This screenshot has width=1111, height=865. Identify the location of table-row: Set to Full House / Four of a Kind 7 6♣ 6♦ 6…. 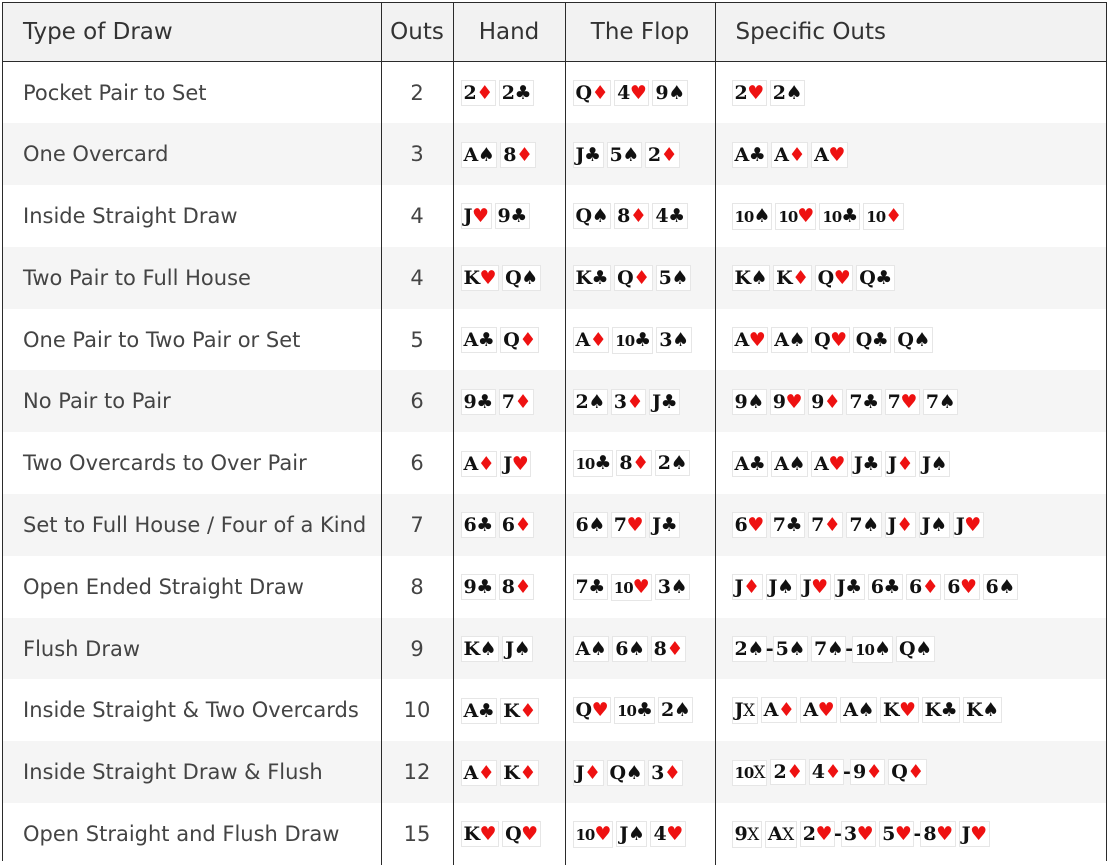
(554, 525).